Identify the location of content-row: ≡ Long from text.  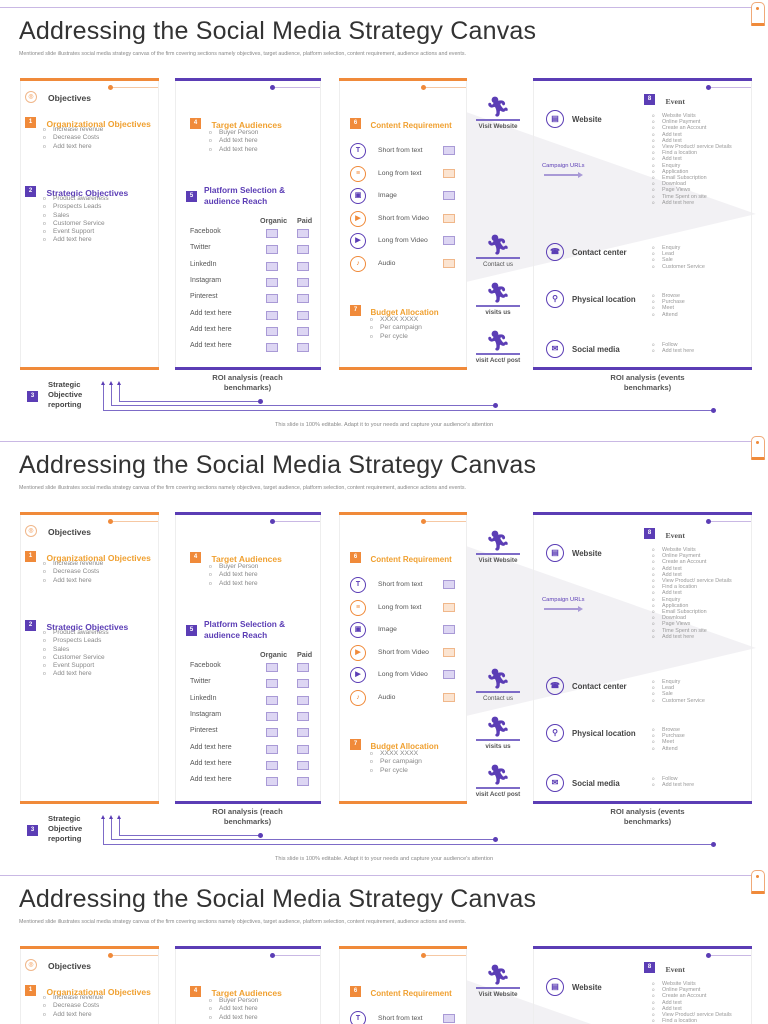
(405, 608).